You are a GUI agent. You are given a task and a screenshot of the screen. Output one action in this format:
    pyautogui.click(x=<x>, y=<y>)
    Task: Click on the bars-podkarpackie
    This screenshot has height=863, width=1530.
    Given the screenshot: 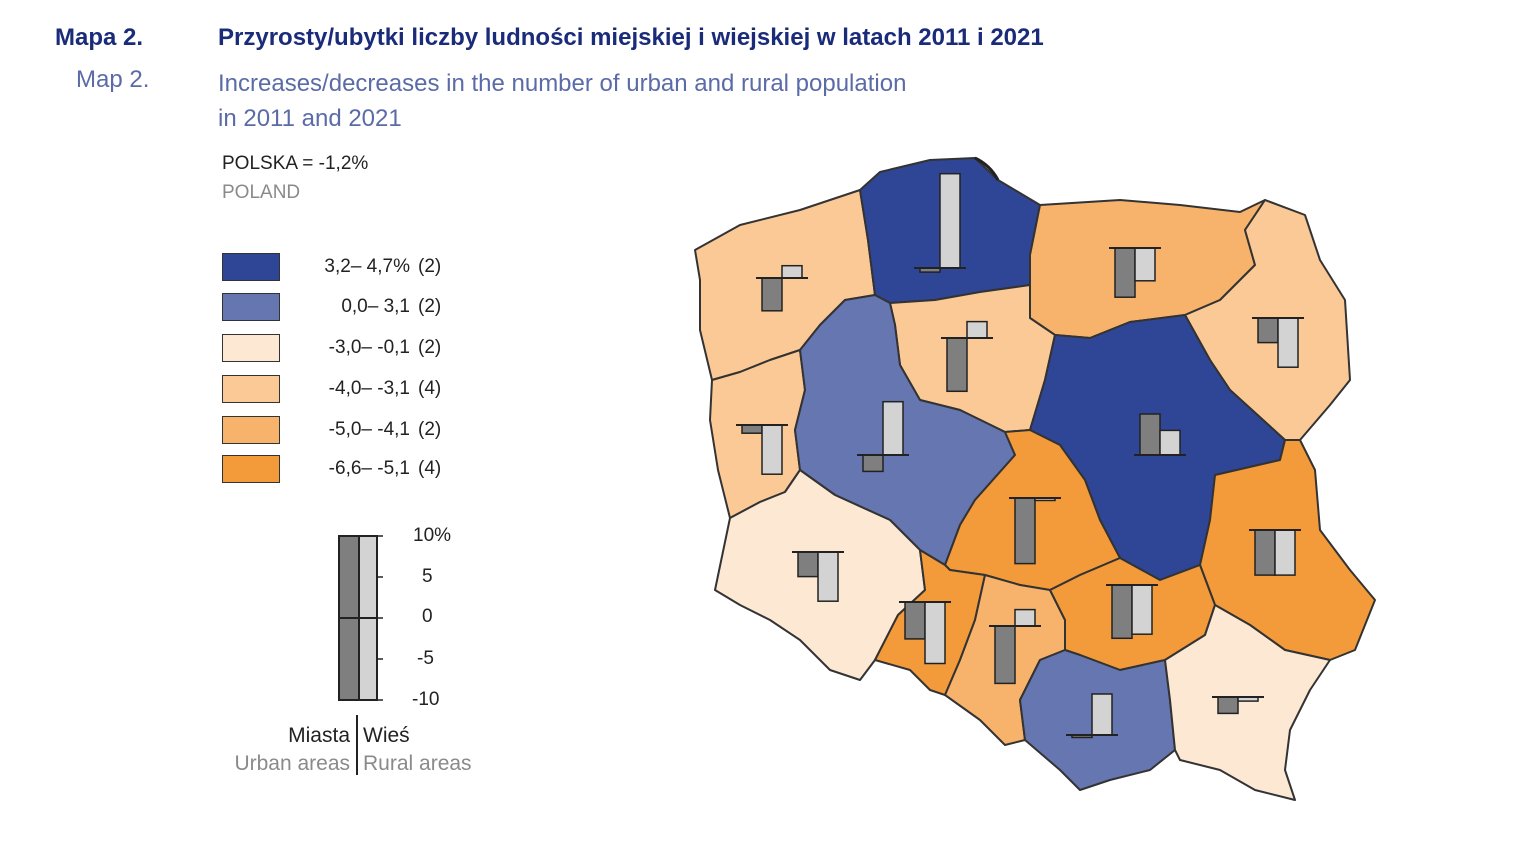 What is the action you would take?
    pyautogui.click(x=1238, y=705)
    